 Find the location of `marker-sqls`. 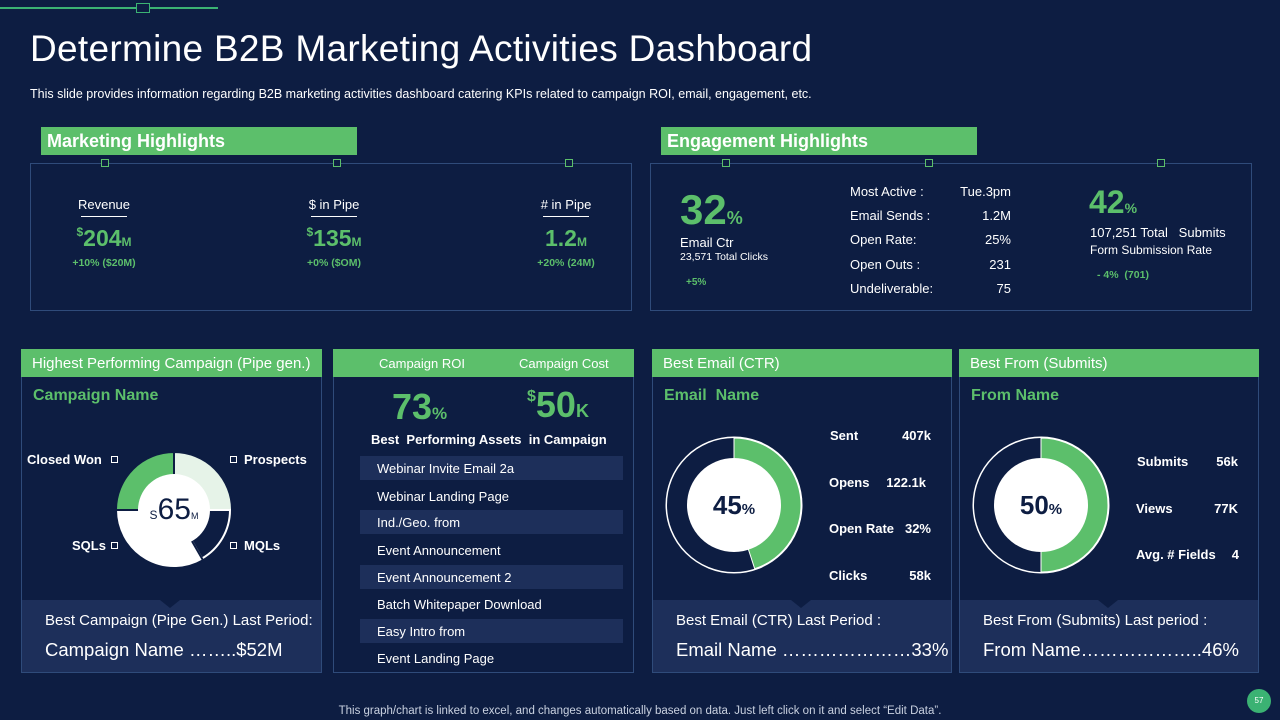

marker-sqls is located at coordinates (114, 545).